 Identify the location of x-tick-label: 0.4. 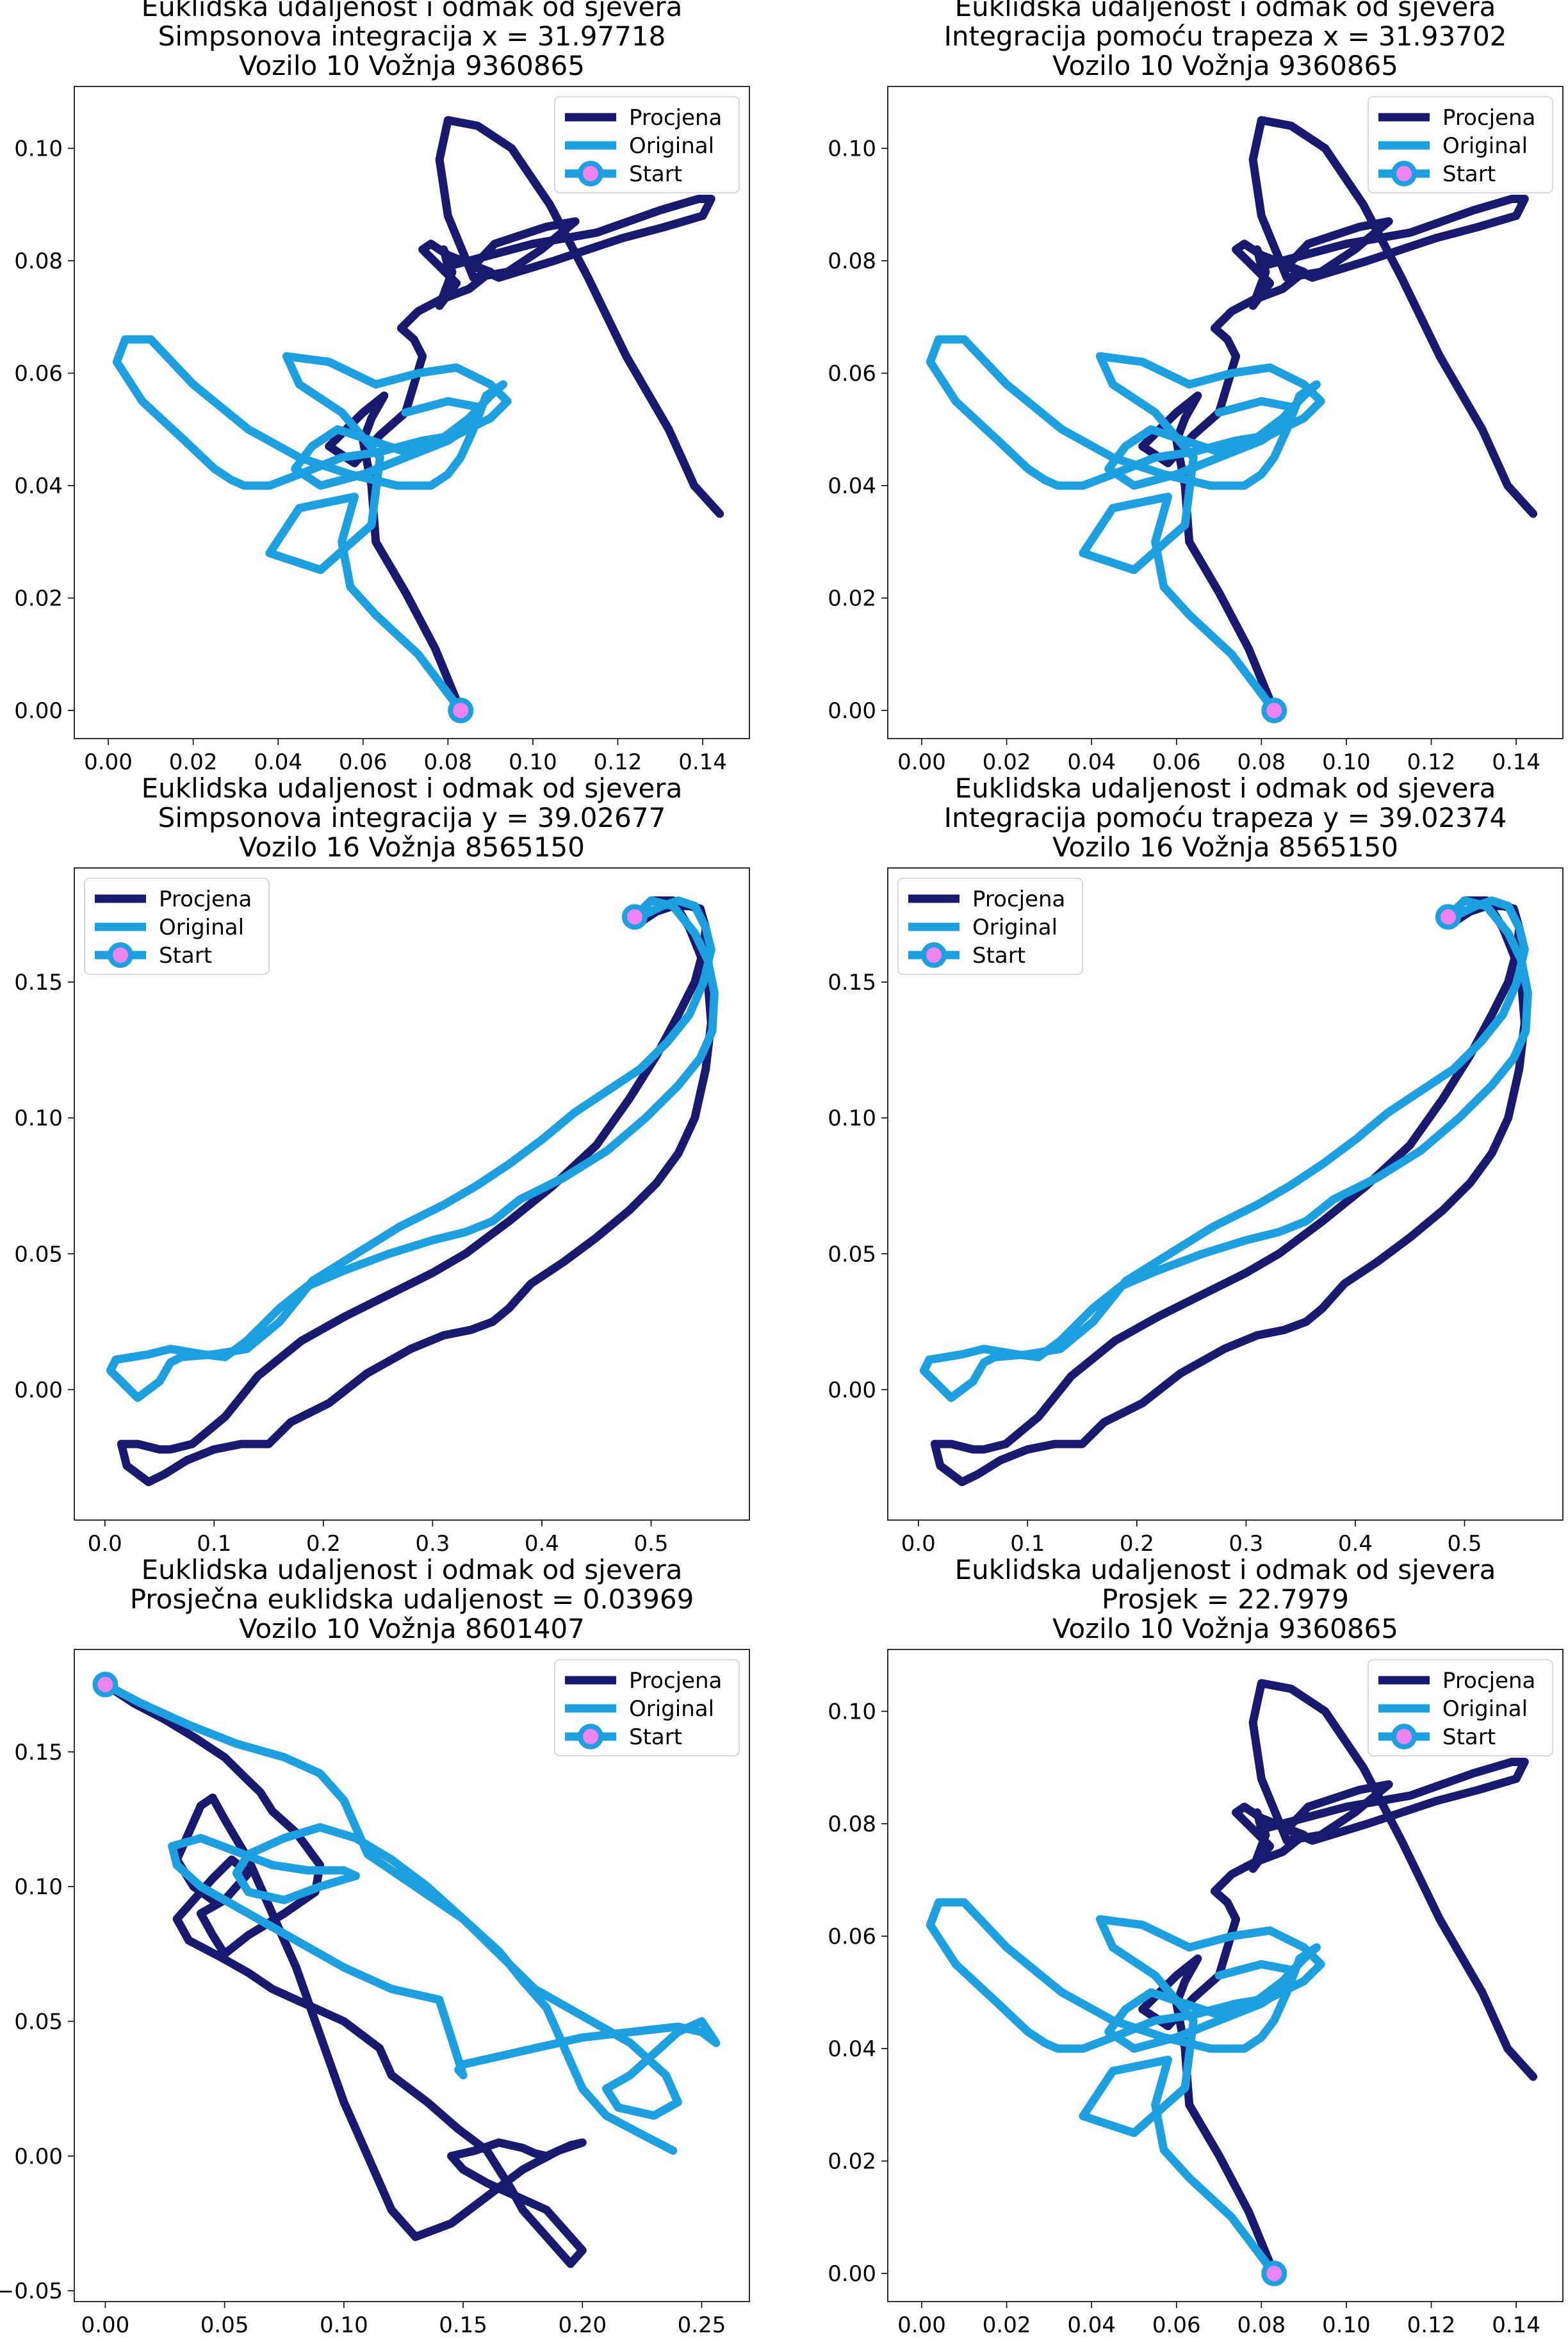
(542, 1544).